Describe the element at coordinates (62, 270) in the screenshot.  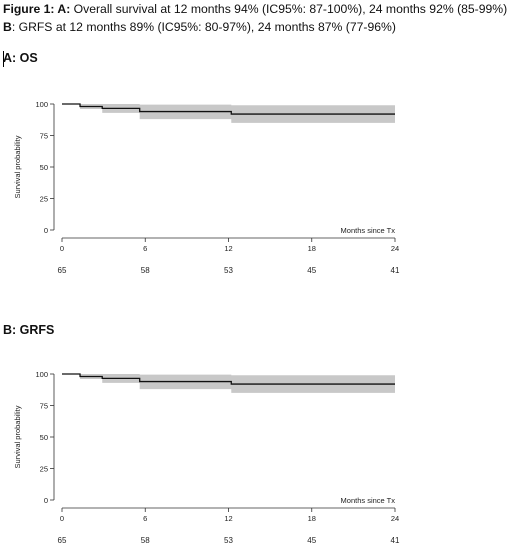
I see `panel-0-number-at-risk: 65` at that location.